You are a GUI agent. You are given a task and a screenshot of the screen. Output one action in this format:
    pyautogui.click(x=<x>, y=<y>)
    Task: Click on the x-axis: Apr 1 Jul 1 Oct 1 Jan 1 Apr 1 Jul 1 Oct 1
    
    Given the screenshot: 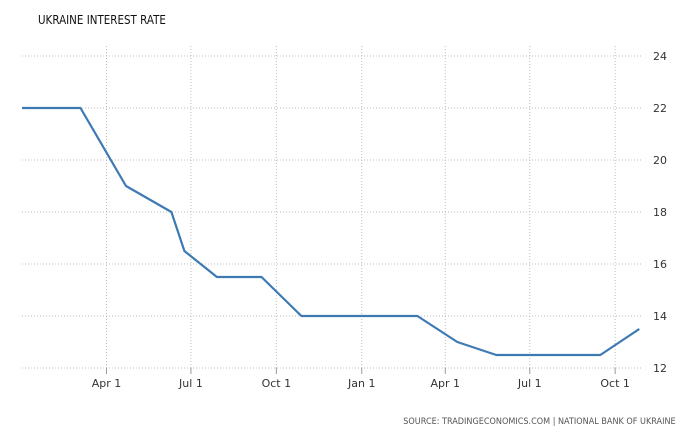 What is the action you would take?
    pyautogui.click(x=361, y=379)
    